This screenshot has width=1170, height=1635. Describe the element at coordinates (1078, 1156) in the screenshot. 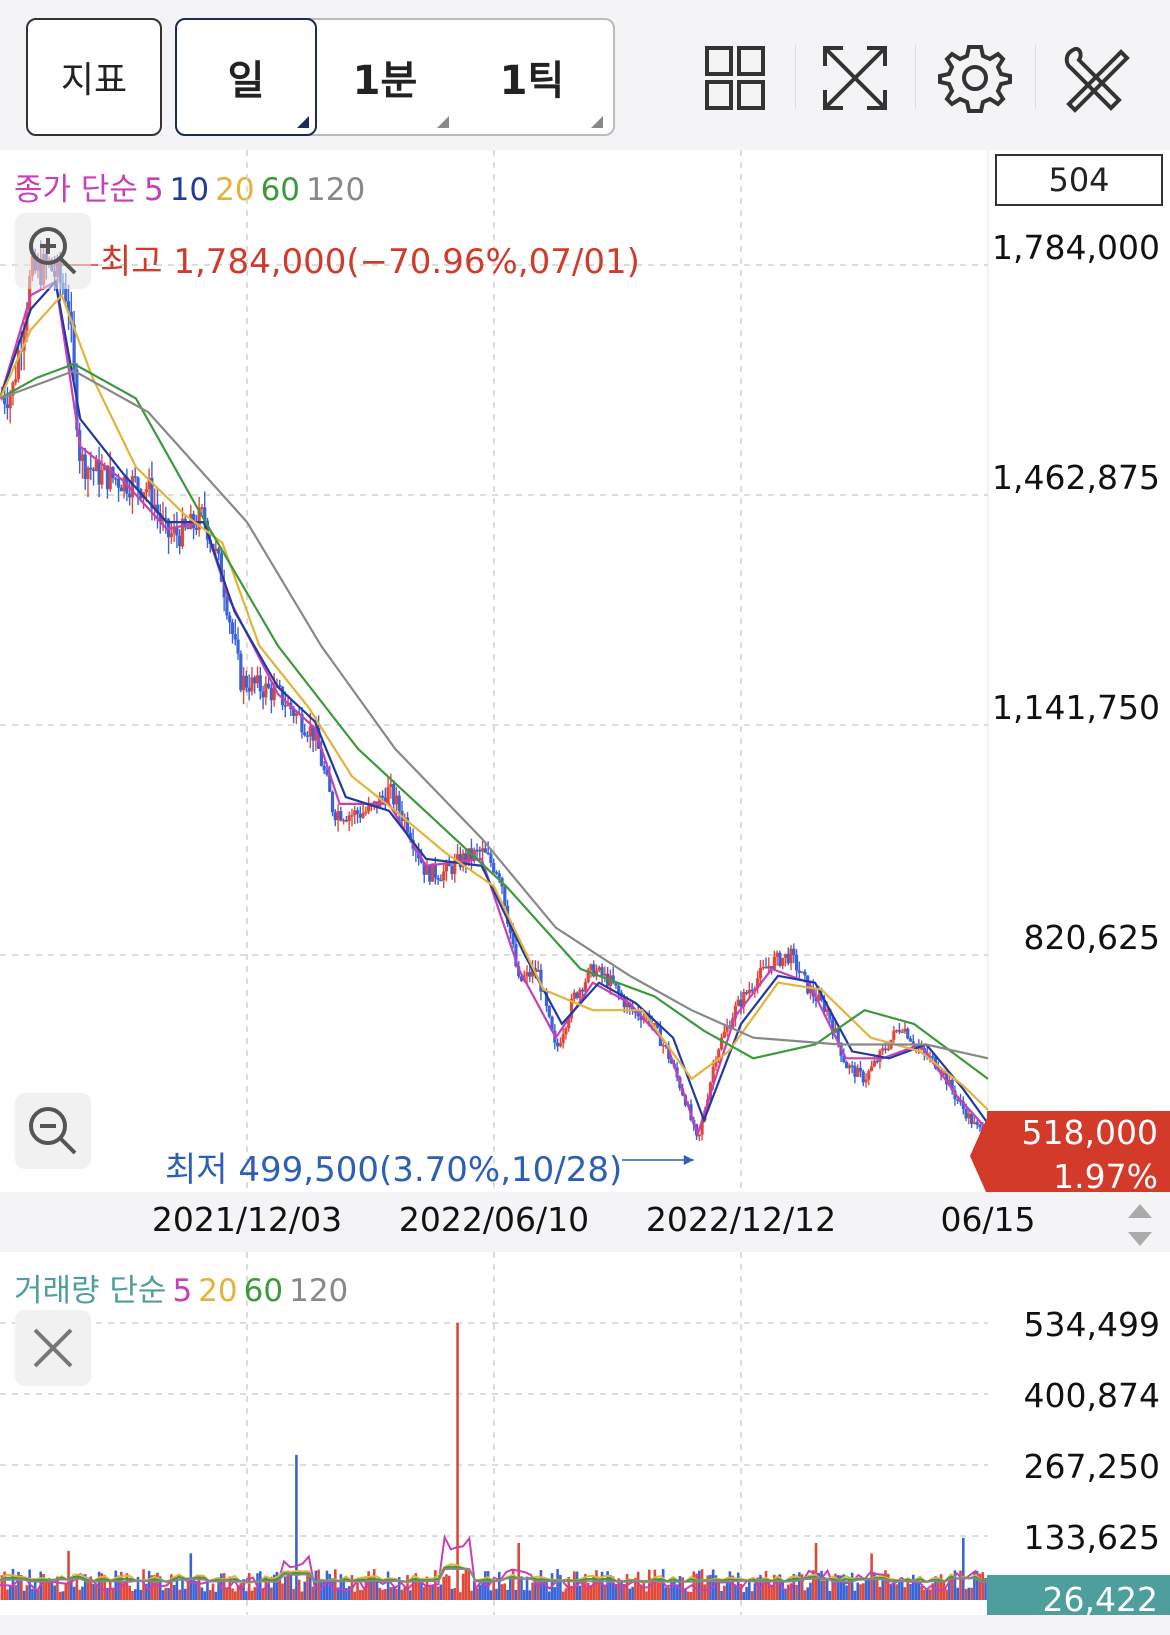

I see `current-price-tag: 518,000 1.97%` at that location.